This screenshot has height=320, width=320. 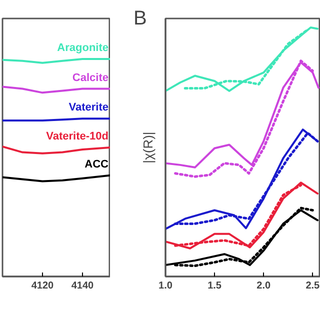 I want to click on series-label: Calcite, so click(x=90, y=78).